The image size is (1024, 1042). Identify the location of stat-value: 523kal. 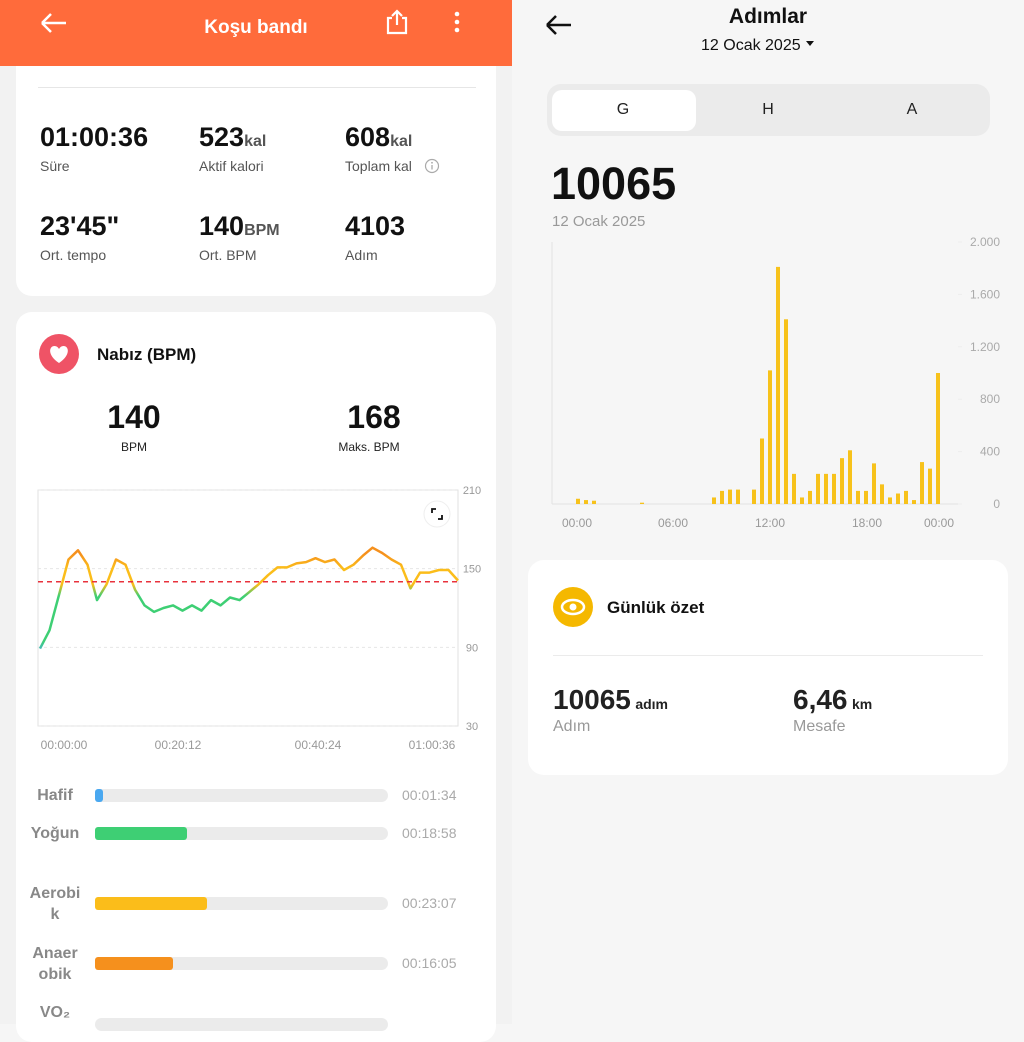
(232, 137).